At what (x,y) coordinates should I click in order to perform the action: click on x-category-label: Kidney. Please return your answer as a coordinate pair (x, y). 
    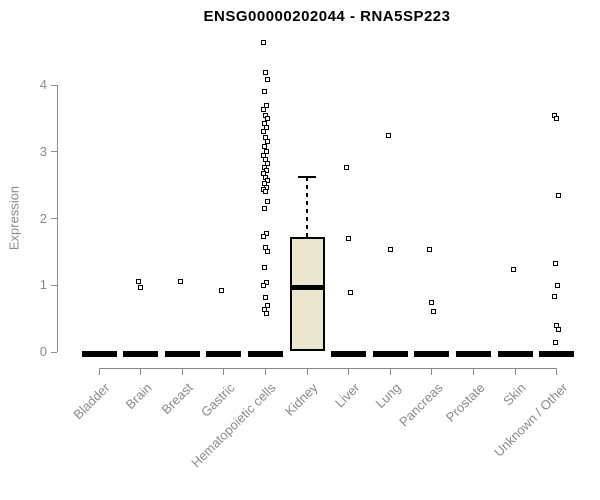
    Looking at the image, I should click on (301, 399).